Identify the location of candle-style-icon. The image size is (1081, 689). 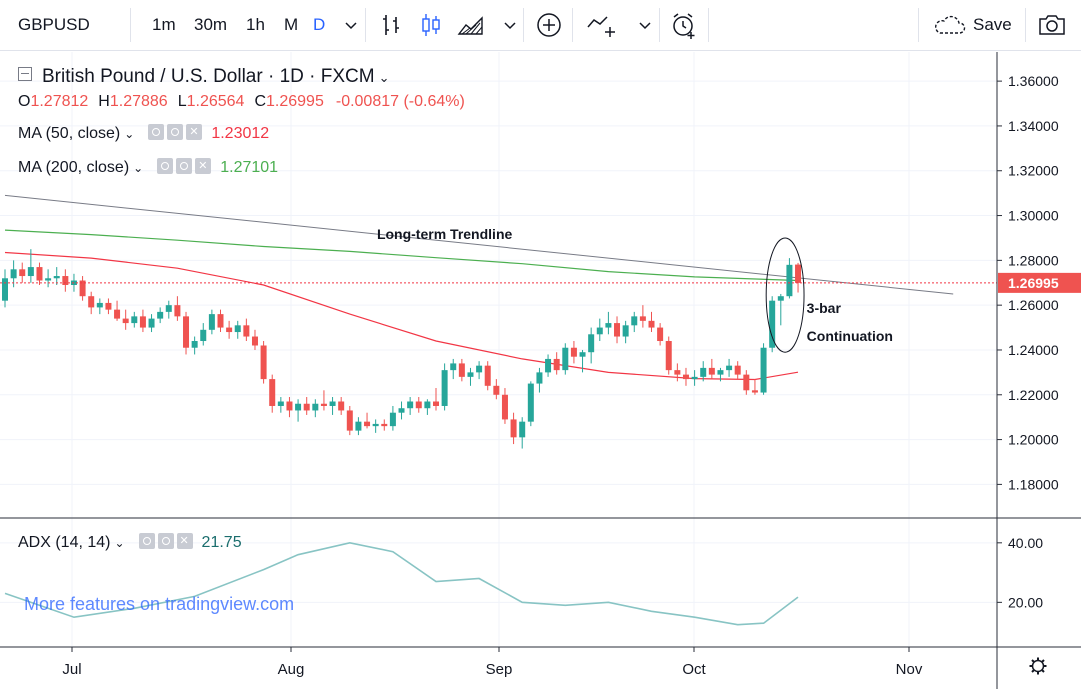
(431, 25).